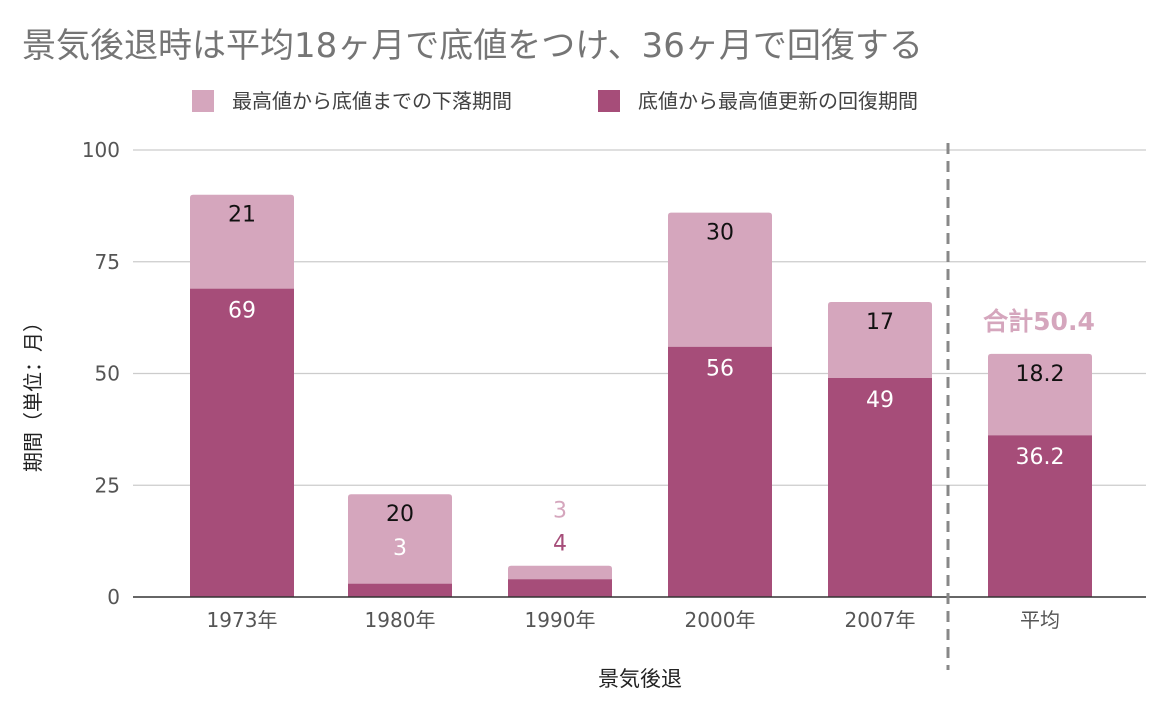 Image resolution: width=1172 pixels, height=706 pixels. What do you see at coordinates (400, 514) in the screenshot?
I see `data-label-decline: 20` at bounding box center [400, 514].